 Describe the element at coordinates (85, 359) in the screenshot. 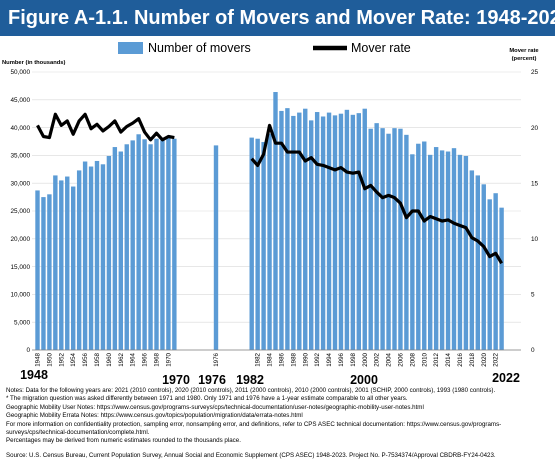

I see `x-tick-label: 1956` at that location.